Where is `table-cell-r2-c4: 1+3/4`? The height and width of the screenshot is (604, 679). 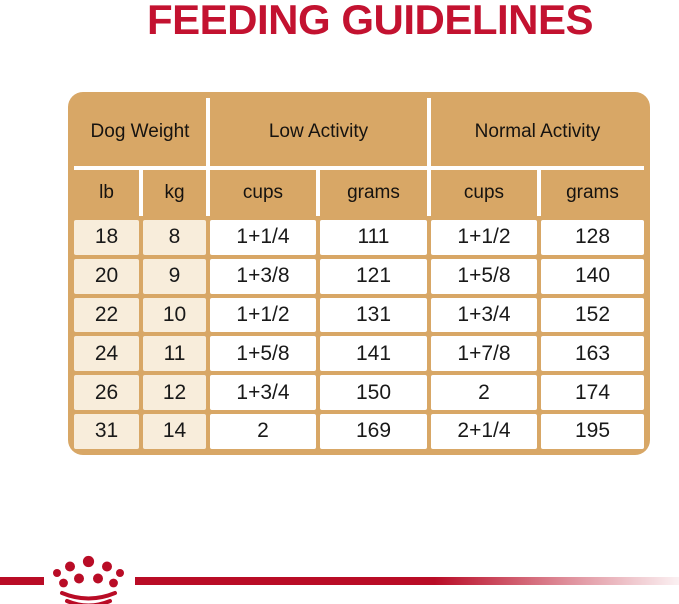 table-cell-r2-c4: 1+3/4 is located at coordinates (484, 315).